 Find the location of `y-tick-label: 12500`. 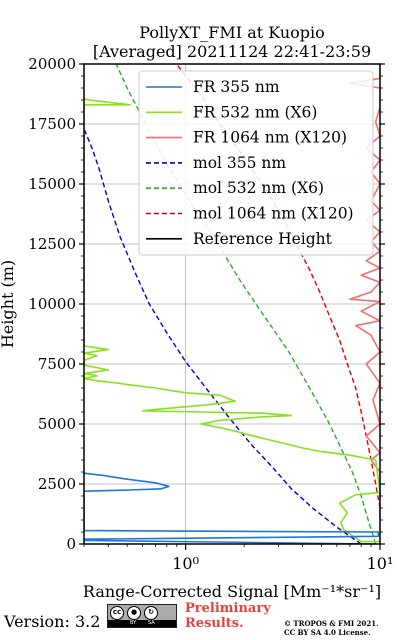

y-tick-label: 12500 is located at coordinates (52, 244).